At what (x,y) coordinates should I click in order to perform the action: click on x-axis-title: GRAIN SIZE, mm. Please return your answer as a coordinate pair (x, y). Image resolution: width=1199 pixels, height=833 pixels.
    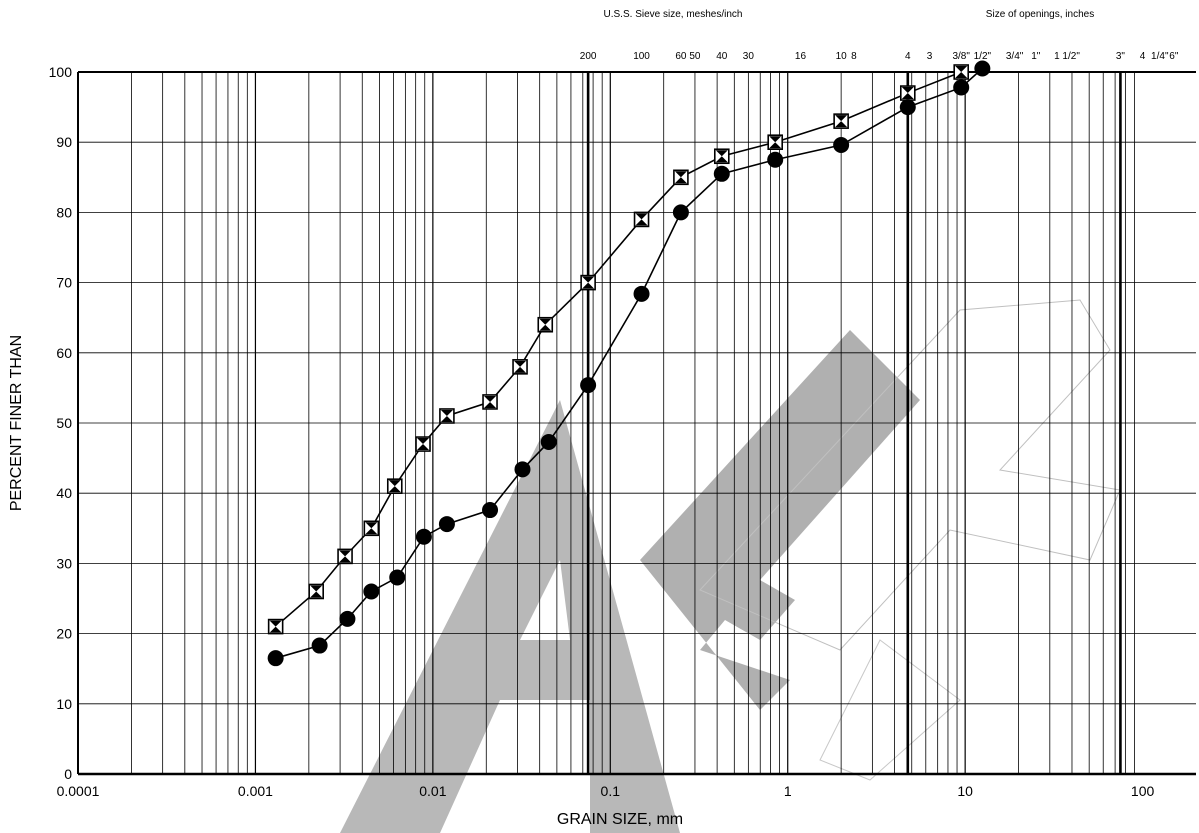
    Looking at the image, I should click on (620, 819).